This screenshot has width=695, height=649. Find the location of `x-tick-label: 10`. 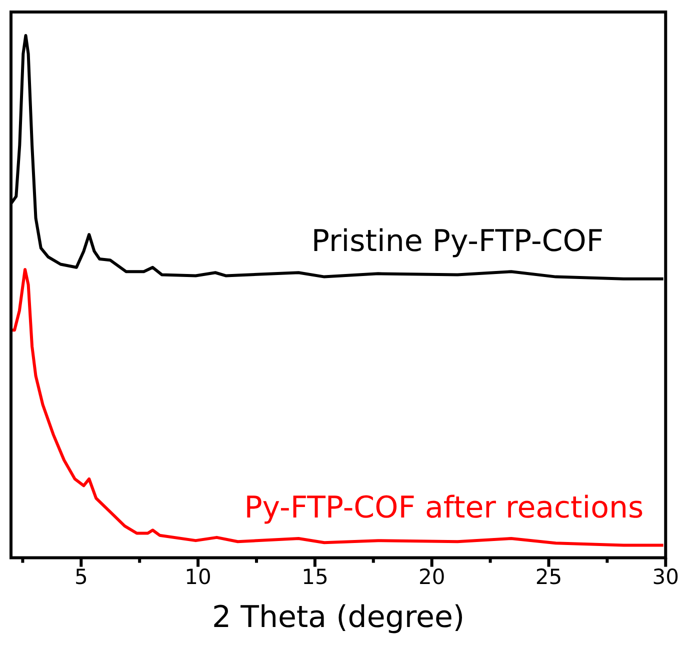

x-tick-label: 10 is located at coordinates (198, 576).